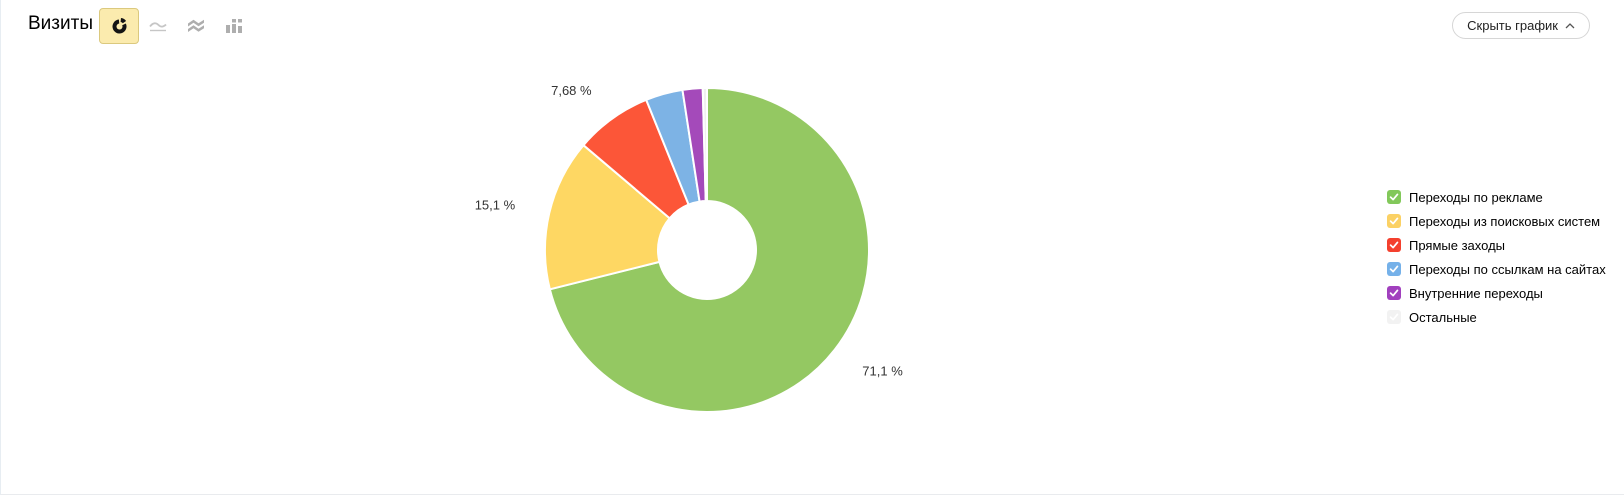 This screenshot has width=1624, height=495. I want to click on hide-chart-button: Скрыть график, so click(1521, 25).